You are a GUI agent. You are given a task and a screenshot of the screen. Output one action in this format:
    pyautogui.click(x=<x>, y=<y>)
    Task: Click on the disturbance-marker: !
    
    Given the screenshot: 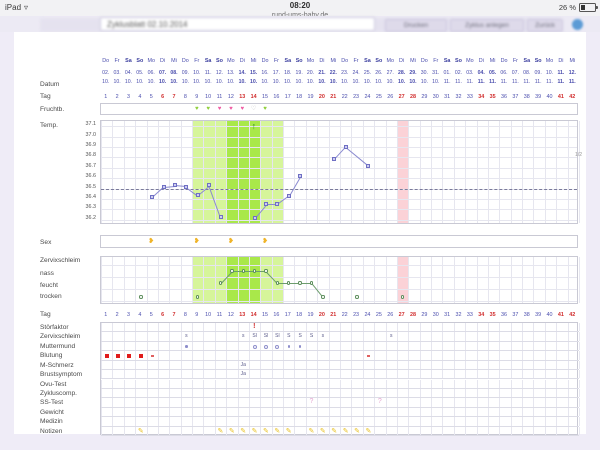 What is the action you would take?
    pyautogui.click(x=254, y=326)
    